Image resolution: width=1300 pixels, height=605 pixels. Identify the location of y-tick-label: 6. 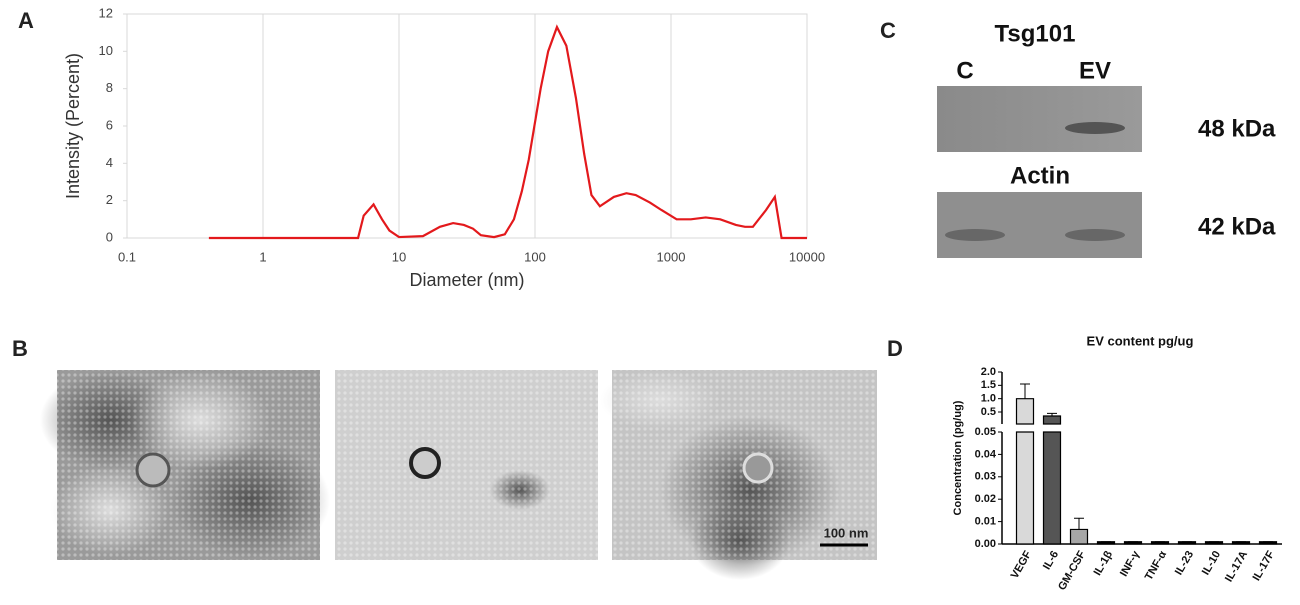
(109, 124).